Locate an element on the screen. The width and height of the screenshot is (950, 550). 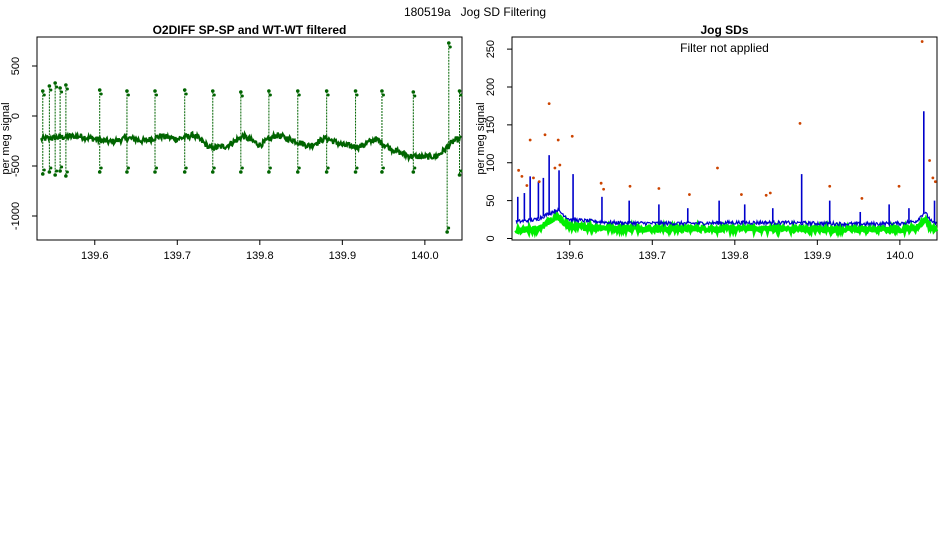
series-line-blue is located at coordinates (726, 217).